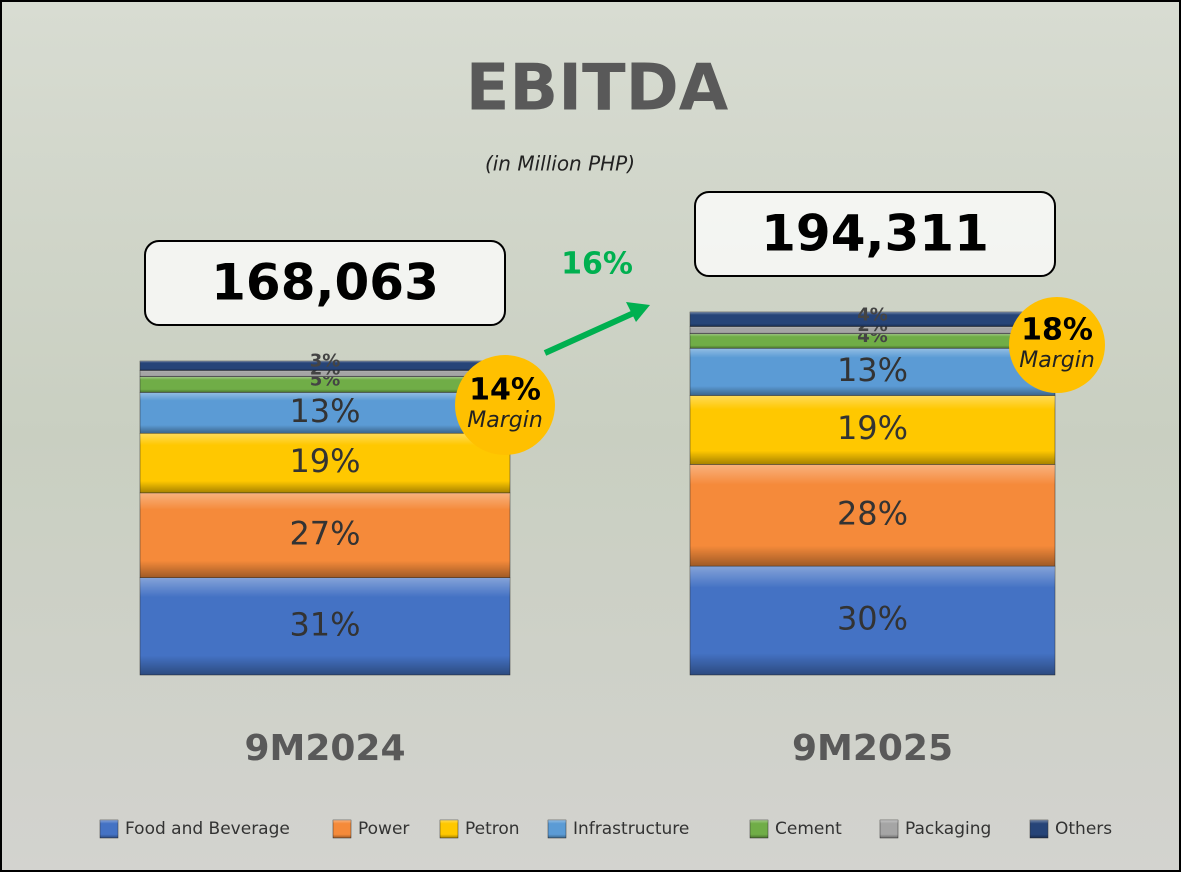  Describe the element at coordinates (808, 829) in the screenshot. I see `legend-label: Cement` at that location.